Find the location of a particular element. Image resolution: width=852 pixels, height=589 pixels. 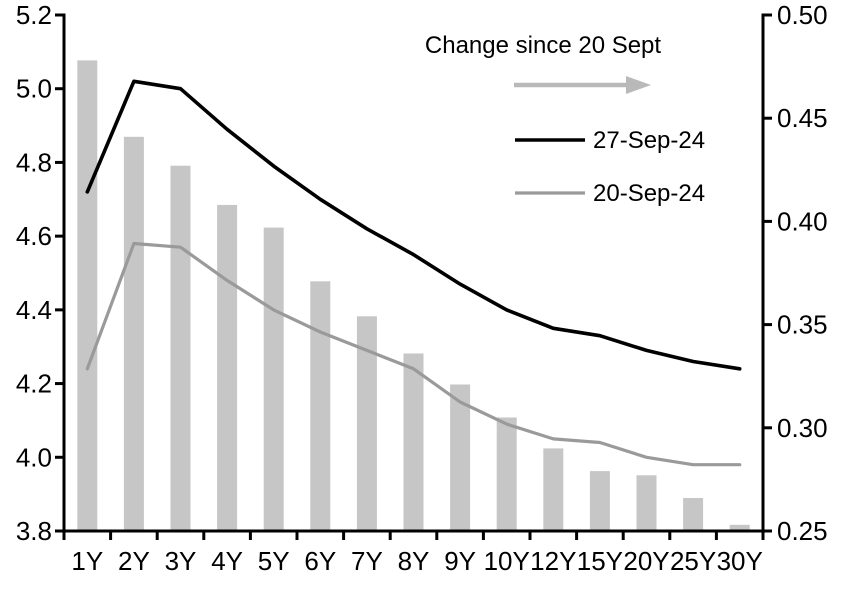

legend: Change since 20 Sept 27-Sep-24 20-Sep-24 is located at coordinates (565, 119).